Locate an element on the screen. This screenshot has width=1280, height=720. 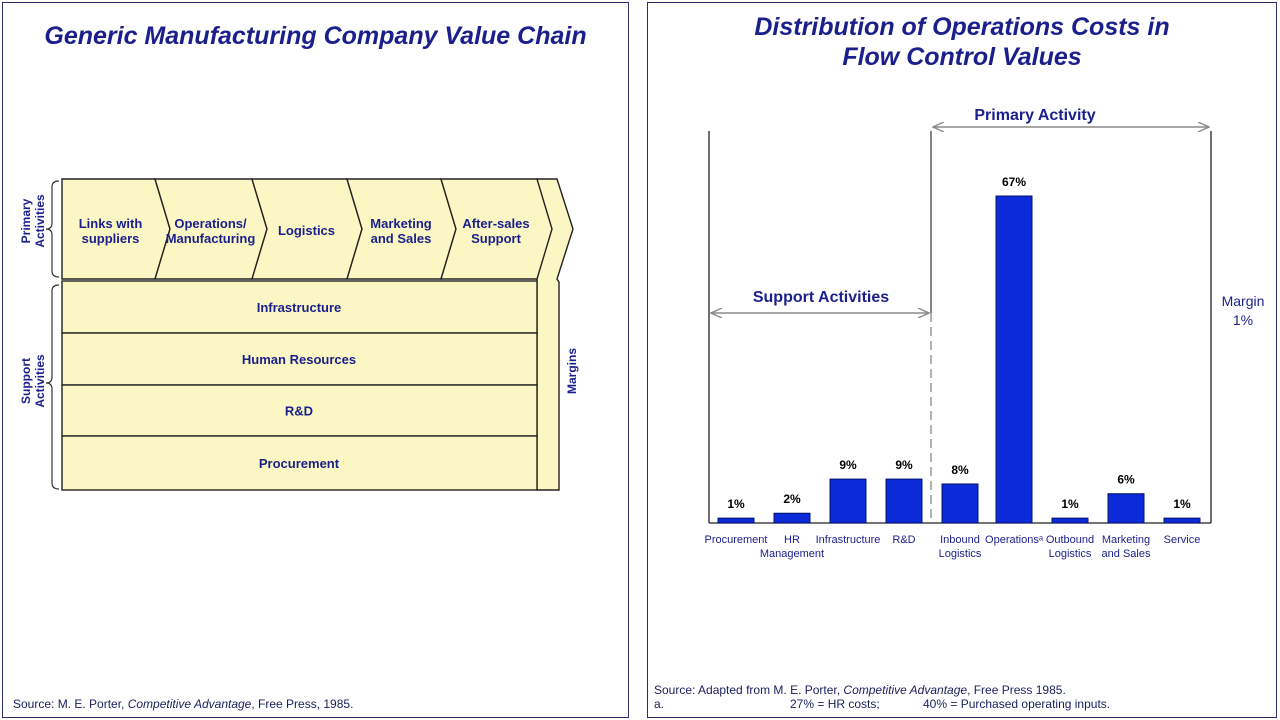
footnote-purchased-inputs: 40% = Purchased operating inputs. is located at coordinates (1017, 704).